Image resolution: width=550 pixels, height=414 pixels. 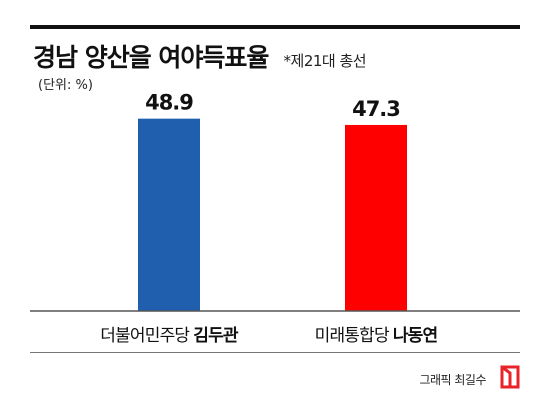 I want to click on category-label-united-future: 미래통합당 나동연, so click(x=376, y=333).